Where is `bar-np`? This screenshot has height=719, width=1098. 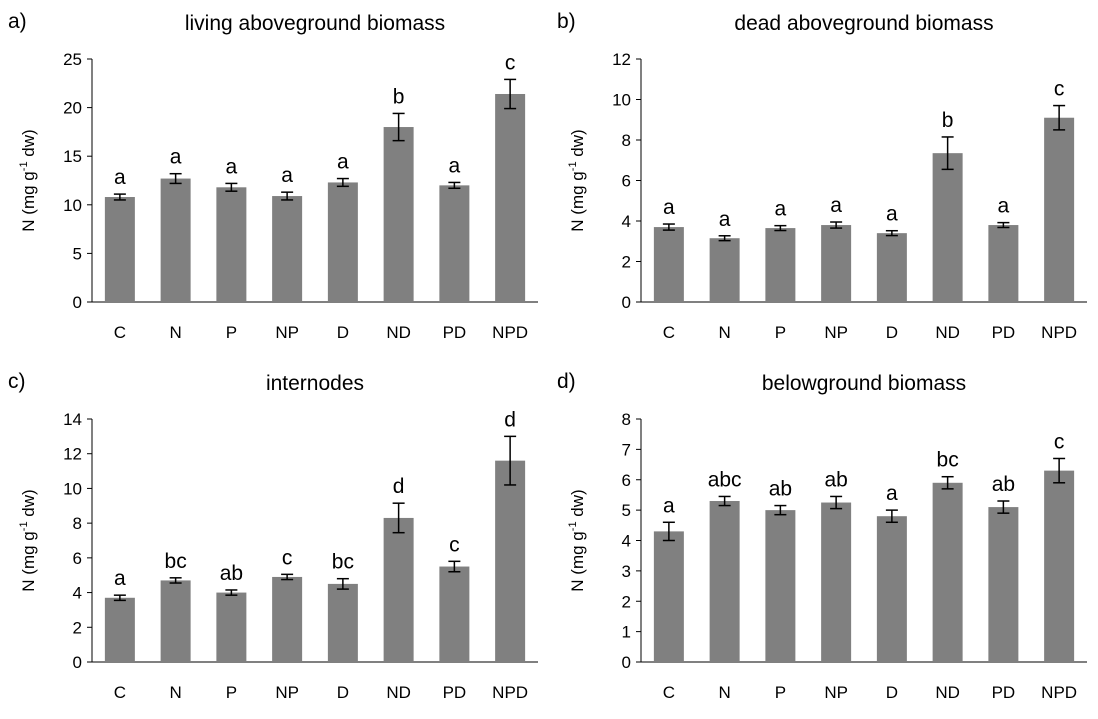 bar-np is located at coordinates (287, 619).